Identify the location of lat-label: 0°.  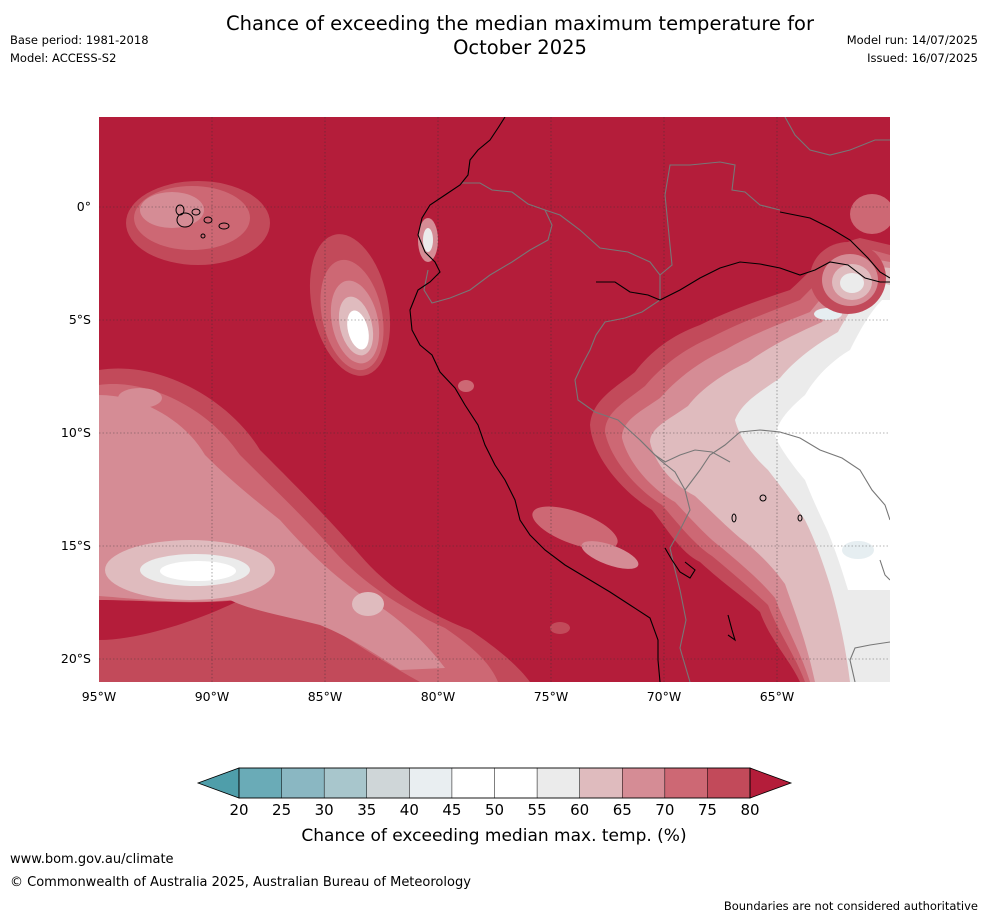
(83, 206).